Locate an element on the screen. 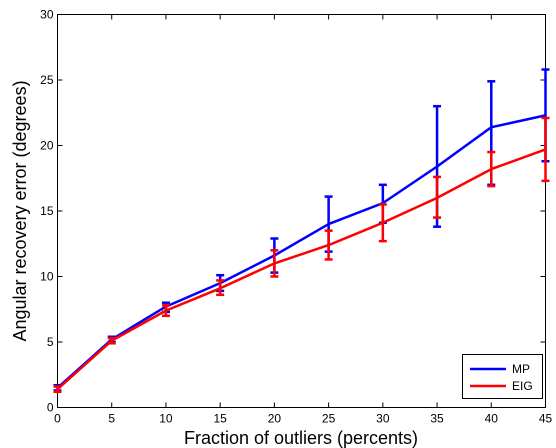  x-tick-label: 35 is located at coordinates (437, 419).